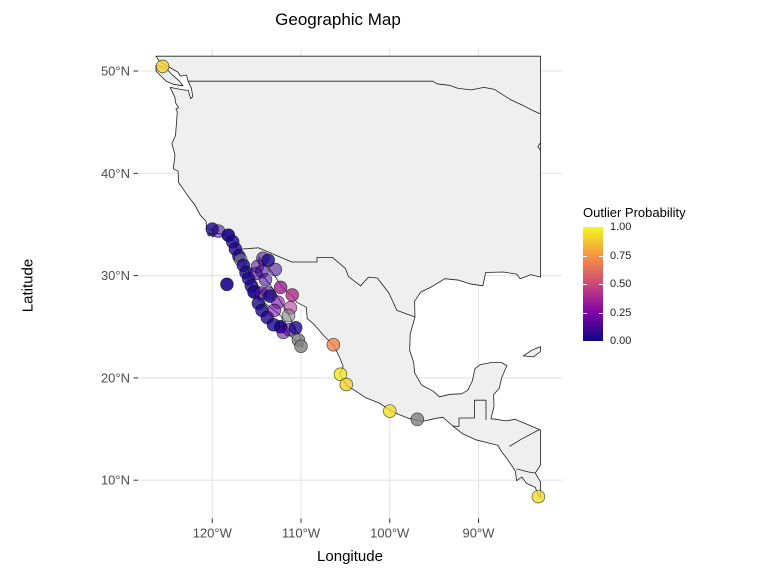 The width and height of the screenshot is (768, 576). Describe the element at coordinates (593, 284) in the screenshot. I see `legend-gradient` at that location.